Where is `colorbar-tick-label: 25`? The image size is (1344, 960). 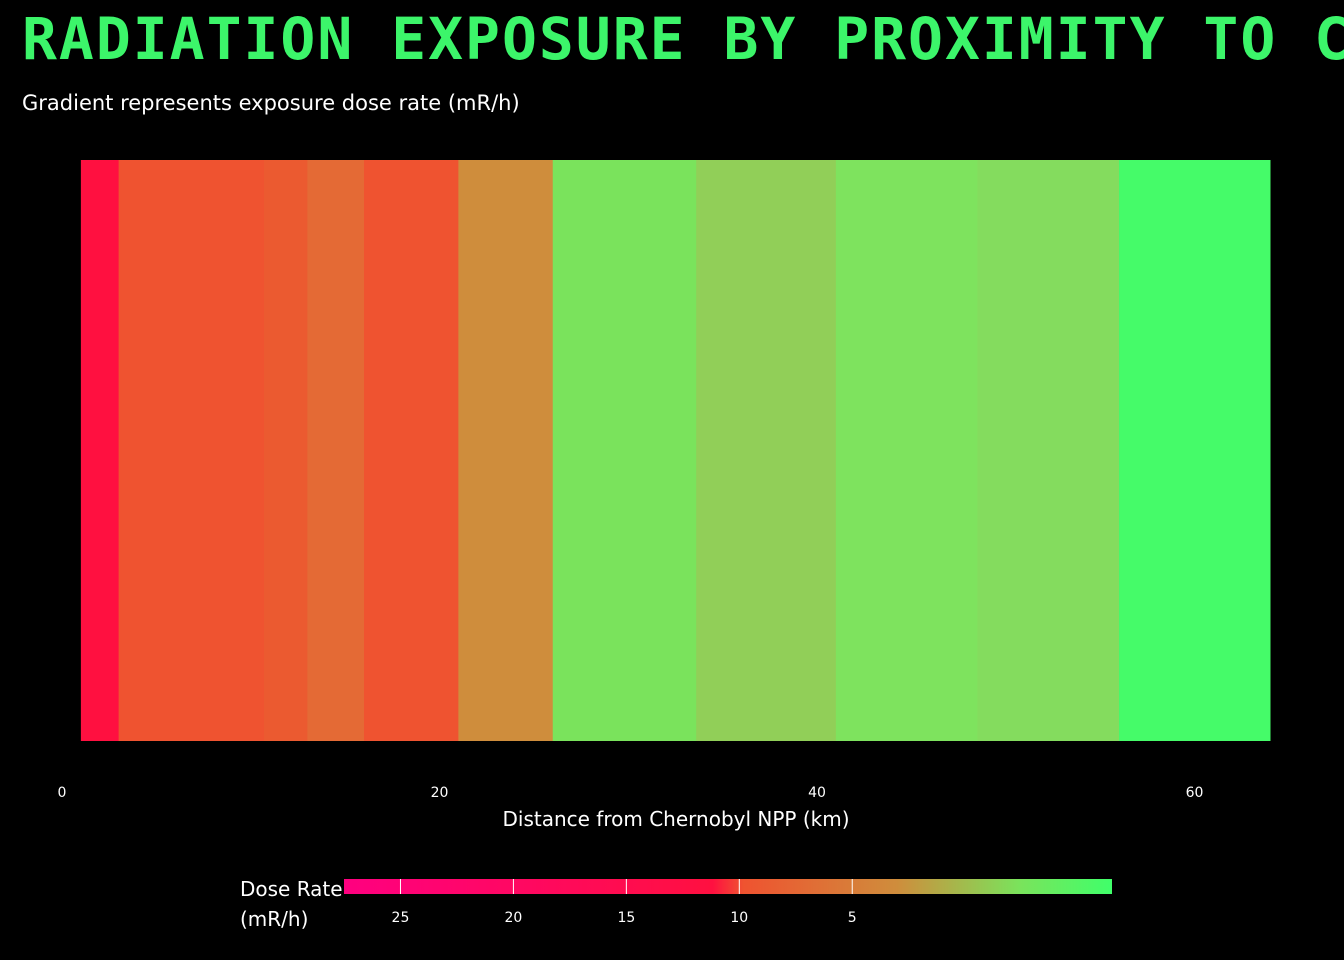
colorbar-tick-label: 25 is located at coordinates (401, 918).